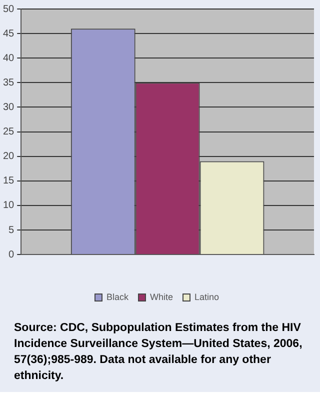  I want to click on y-tick-label: 20, so click(9, 156).